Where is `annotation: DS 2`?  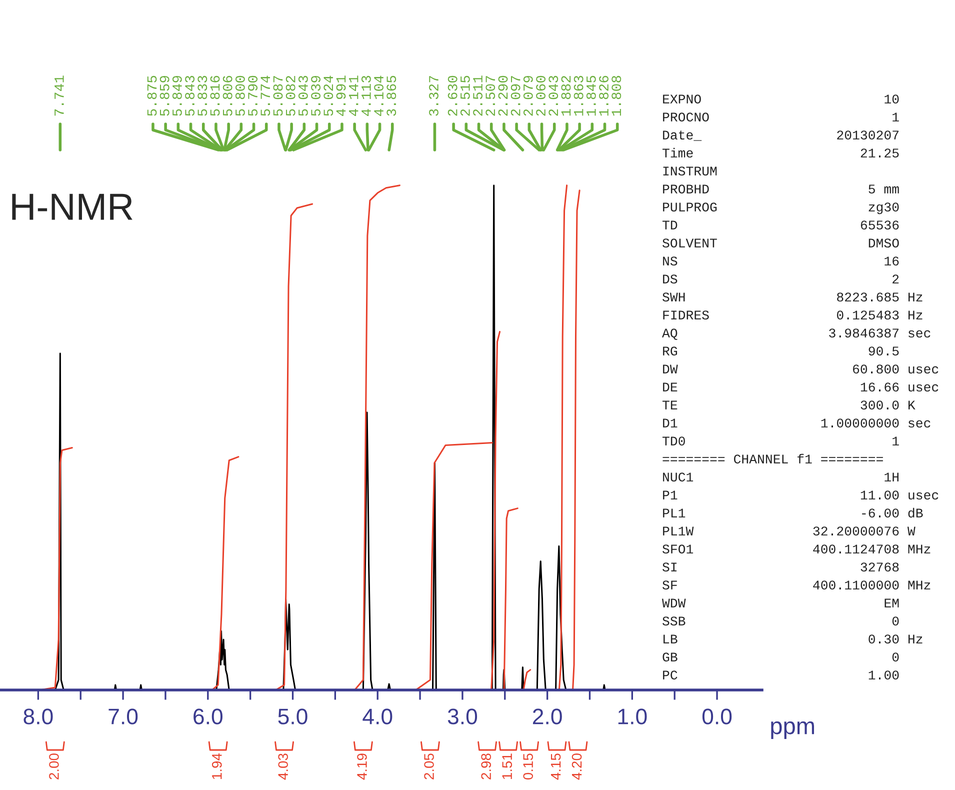
annotation: DS 2 is located at coordinates (781, 279).